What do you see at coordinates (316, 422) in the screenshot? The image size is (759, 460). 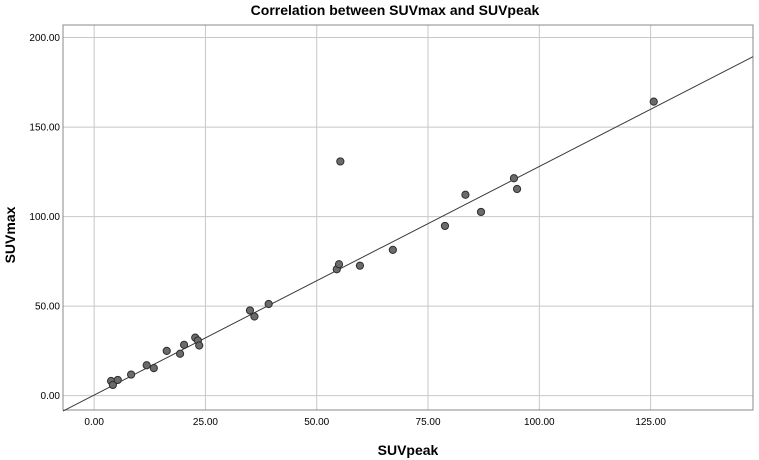 I see `x-tick-label: 50.00` at bounding box center [316, 422].